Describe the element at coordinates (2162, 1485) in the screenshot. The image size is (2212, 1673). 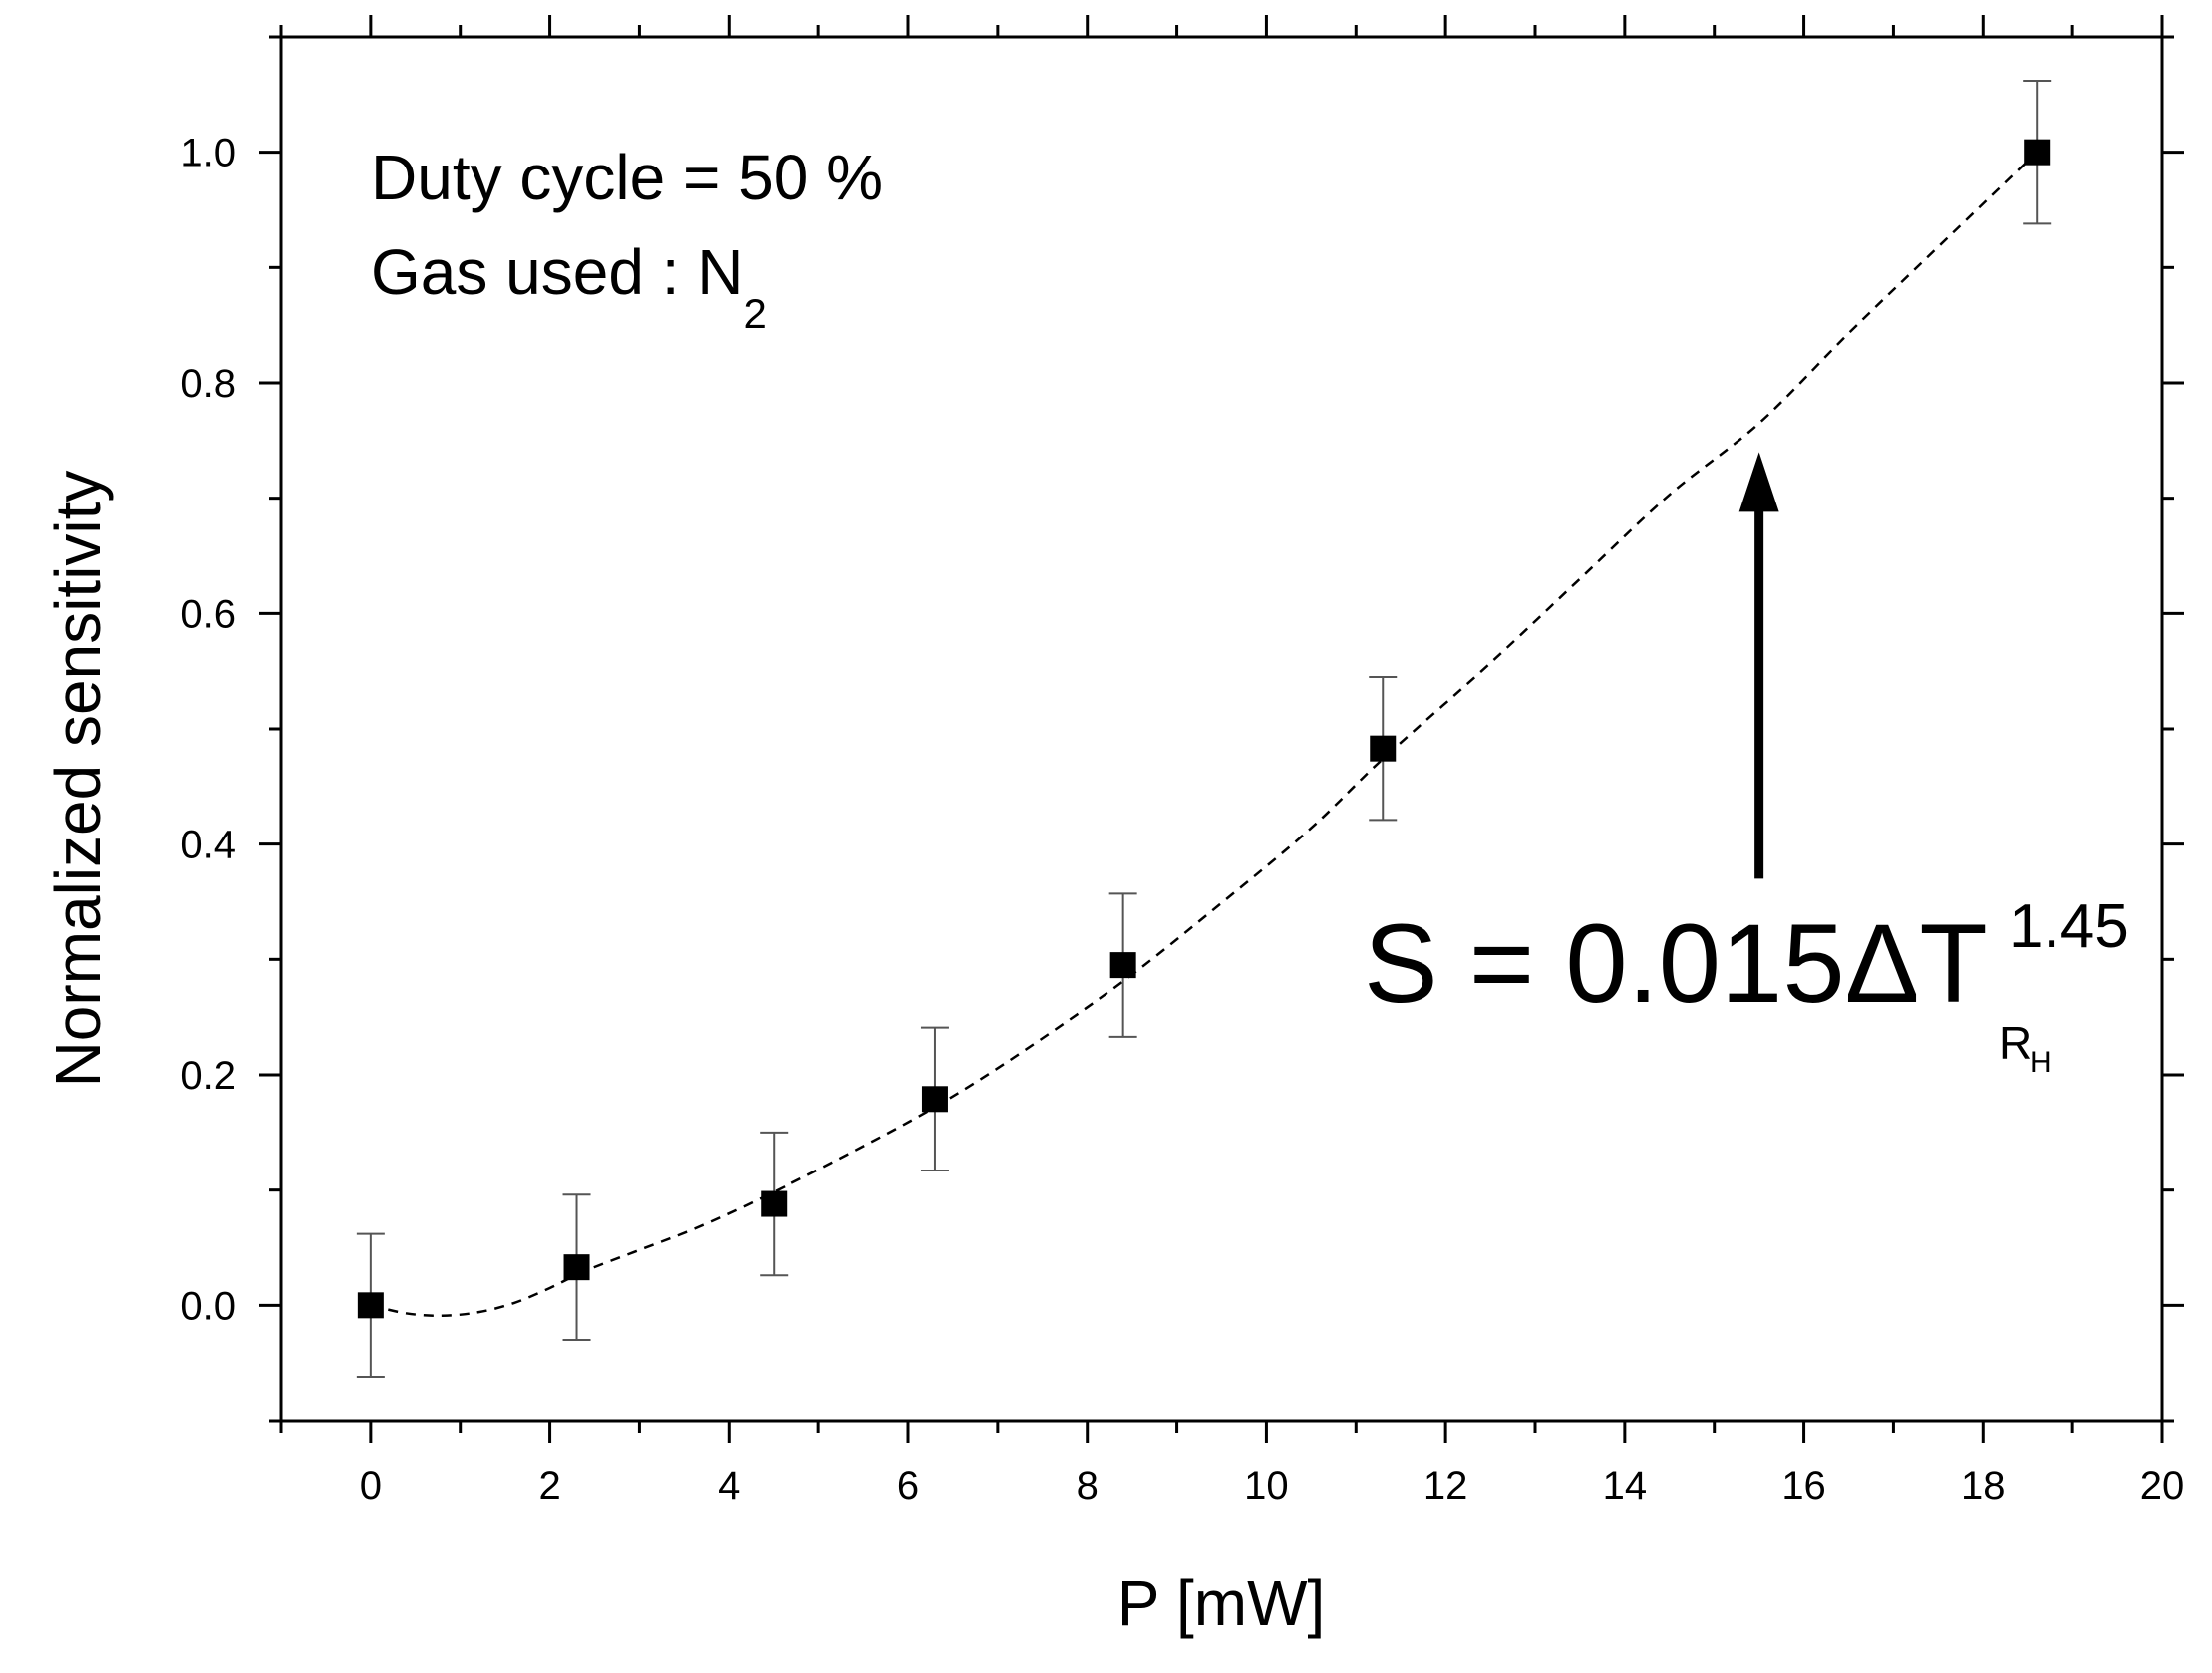
I see `x-tick-label: 20` at that location.